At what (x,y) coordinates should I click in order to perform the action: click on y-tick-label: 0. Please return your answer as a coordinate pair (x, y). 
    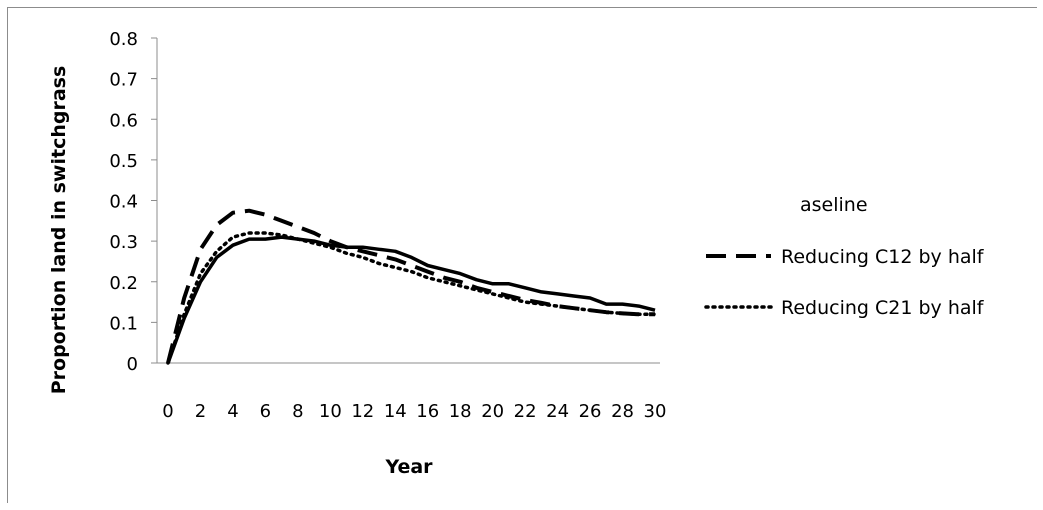
    Looking at the image, I should click on (132, 364).